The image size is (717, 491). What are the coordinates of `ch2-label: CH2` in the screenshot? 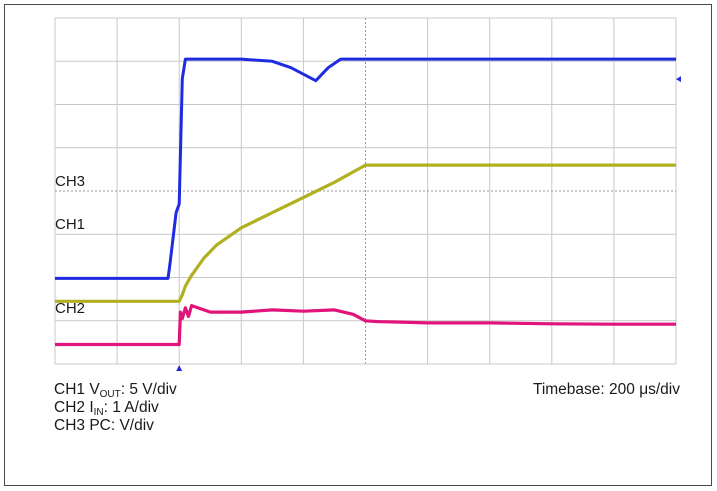 It's located at (70, 308).